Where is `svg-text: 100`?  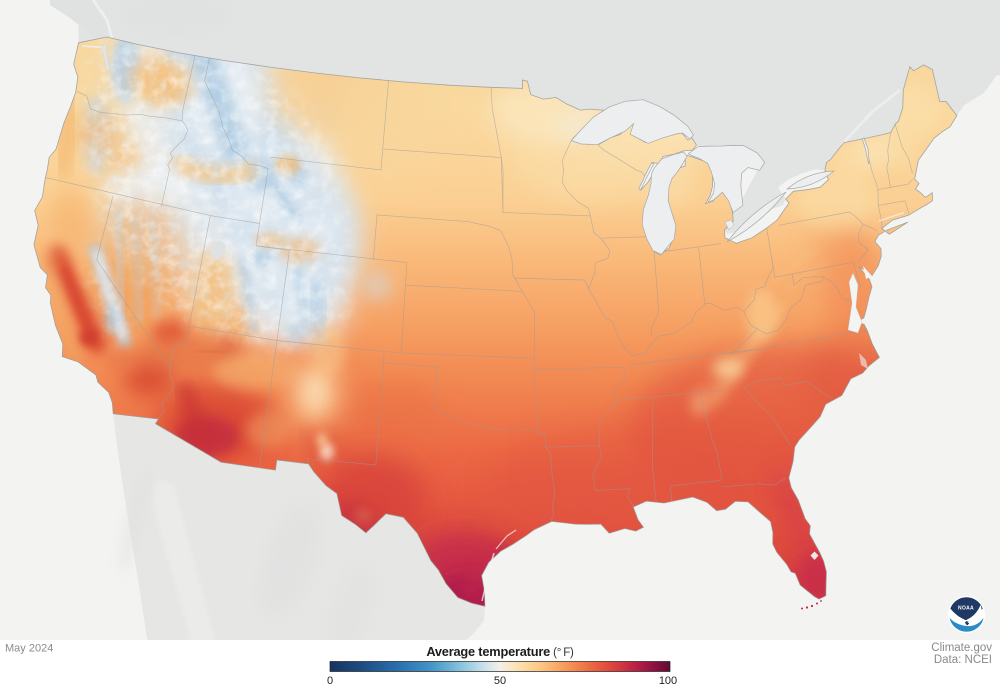 svg-text: 100 is located at coordinates (668, 681).